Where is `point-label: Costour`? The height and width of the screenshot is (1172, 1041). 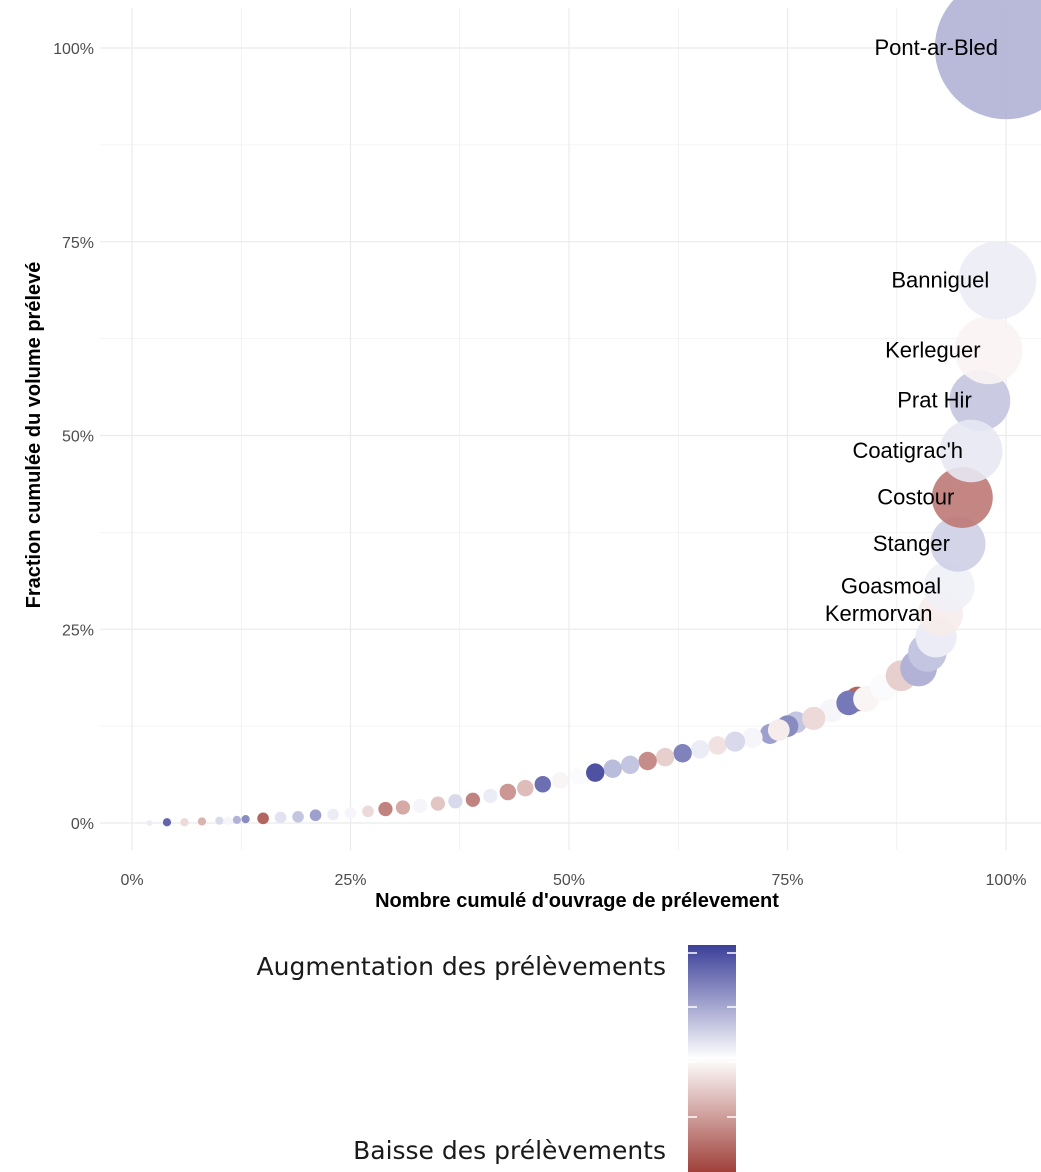
point-label: Costour is located at coordinates (915, 497).